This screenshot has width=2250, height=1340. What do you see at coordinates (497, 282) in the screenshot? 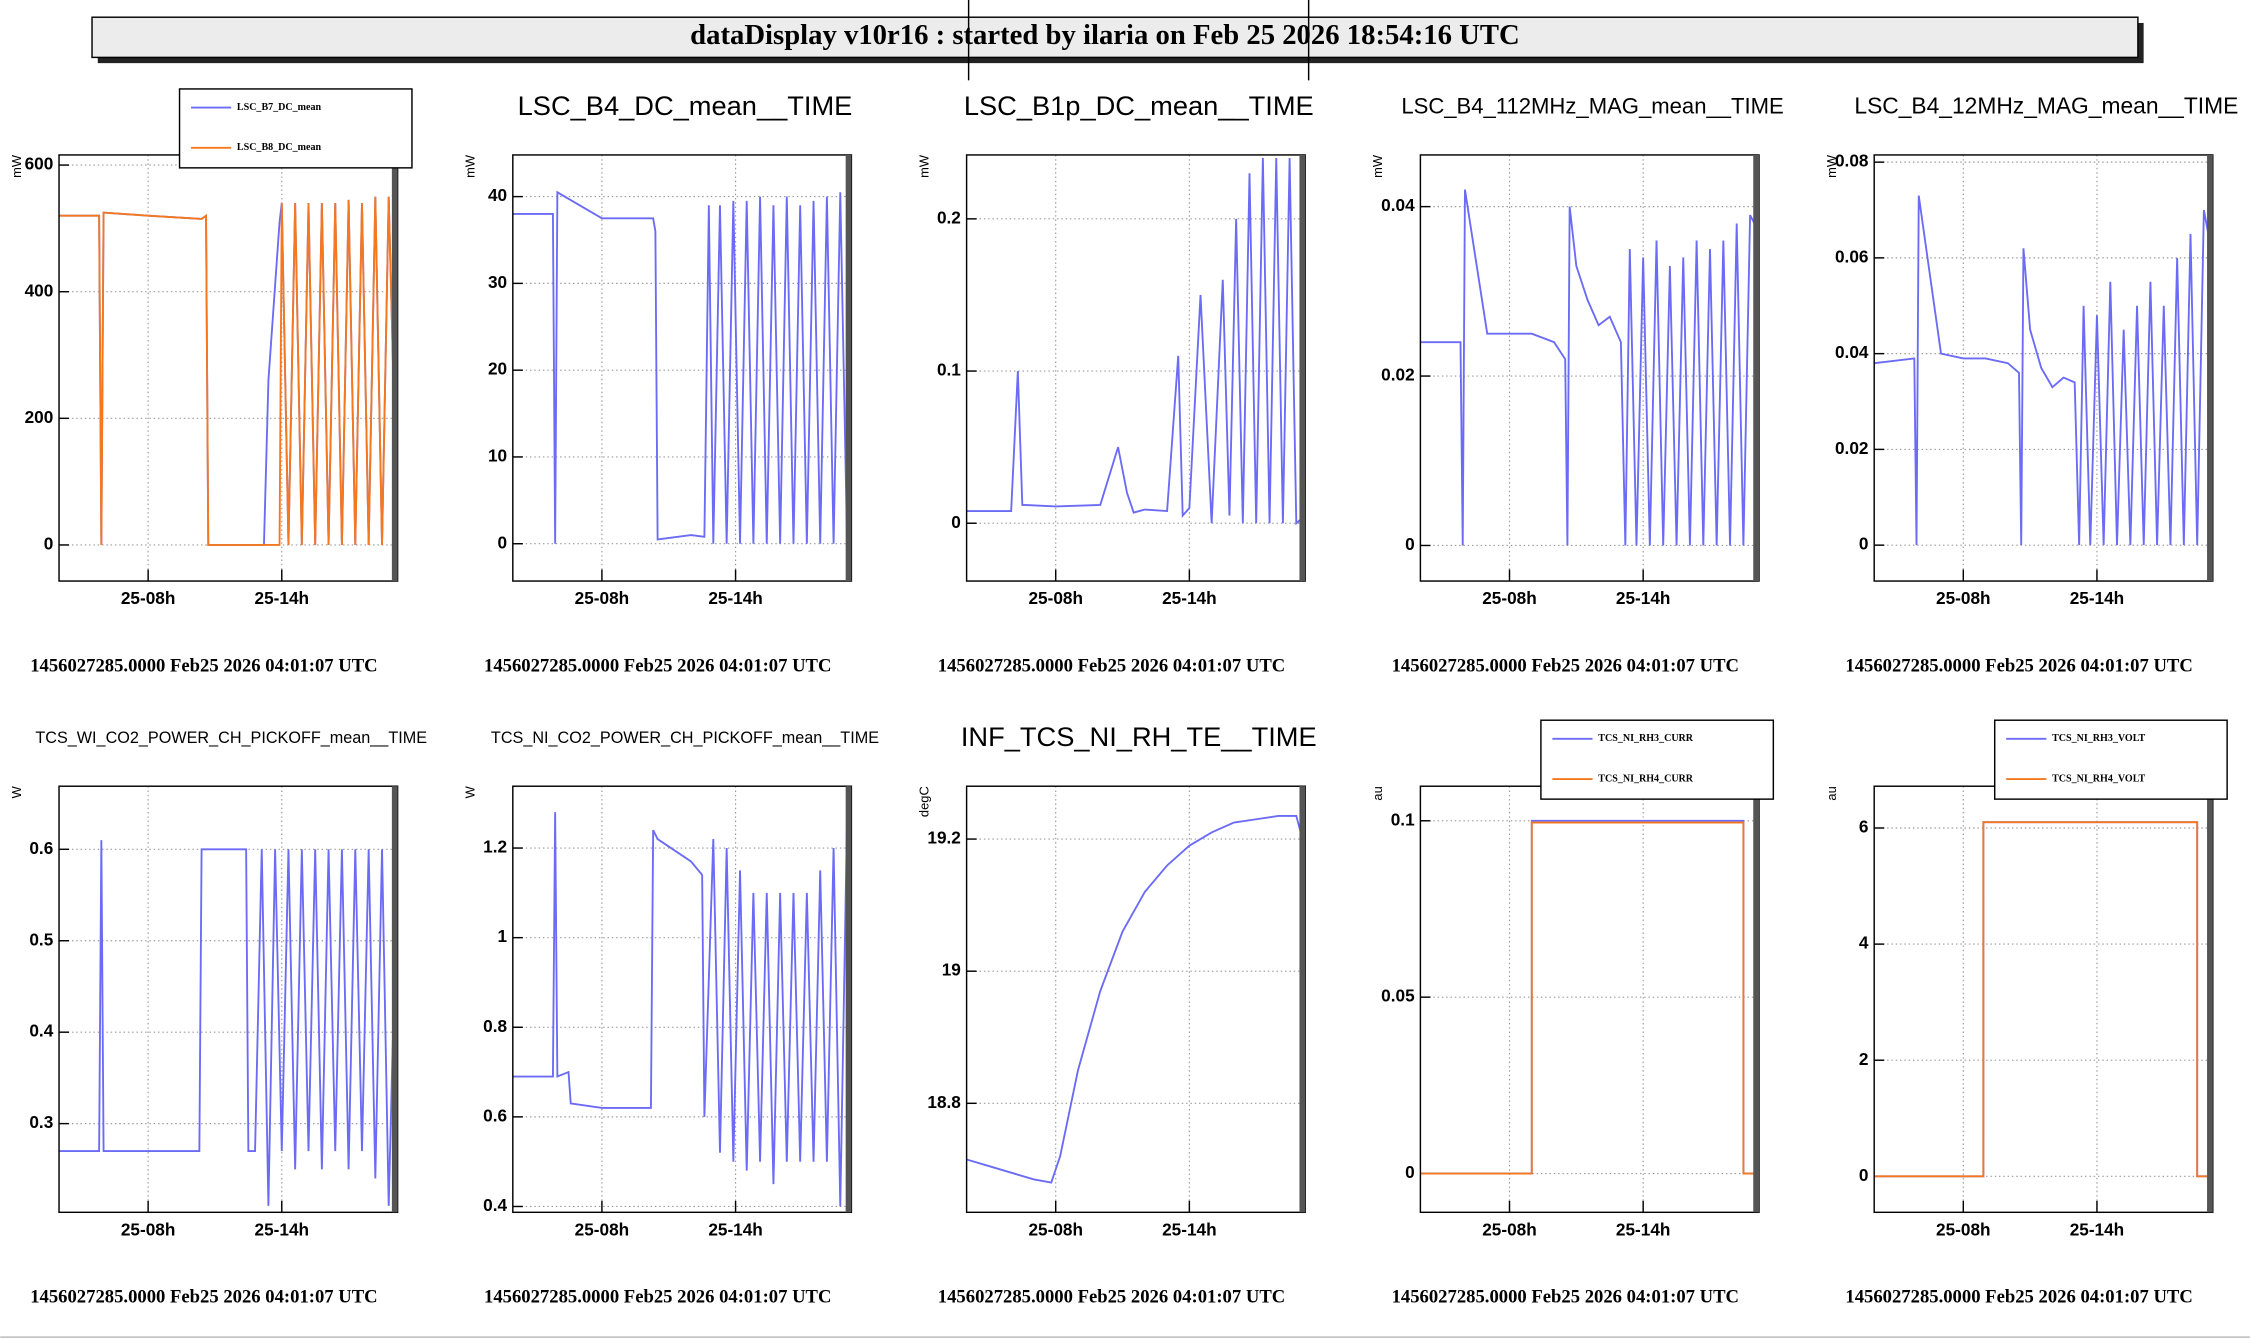
I see `y-tick-label: 30` at bounding box center [497, 282].